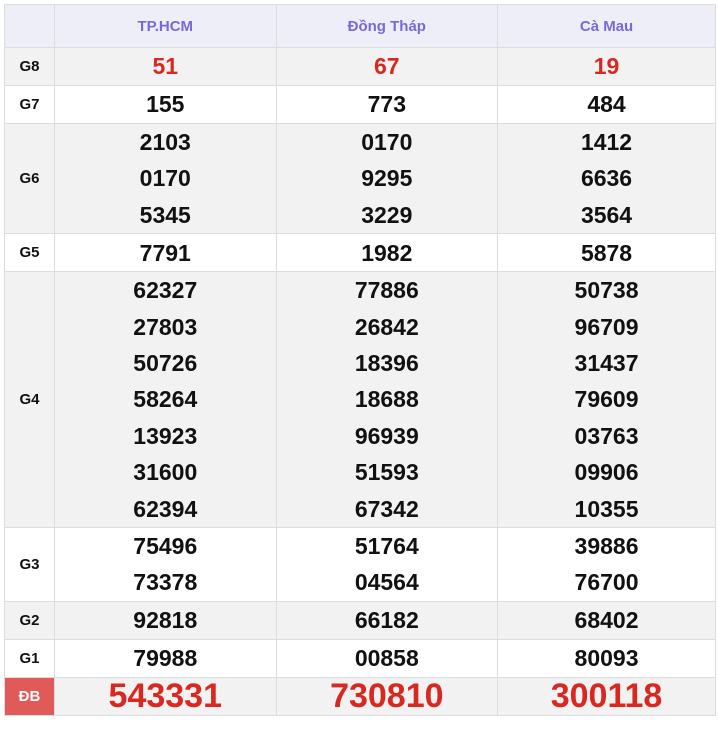 This screenshot has width=718, height=729. What do you see at coordinates (165, 253) in the screenshot?
I see `prize-cell: 7791` at bounding box center [165, 253].